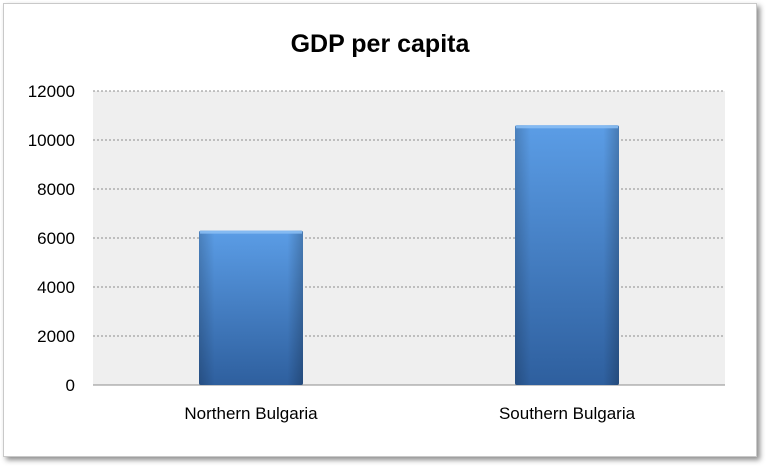 The width and height of the screenshot is (766, 467). Describe the element at coordinates (51, 140) in the screenshot. I see `y-tick-label: 10000` at that location.